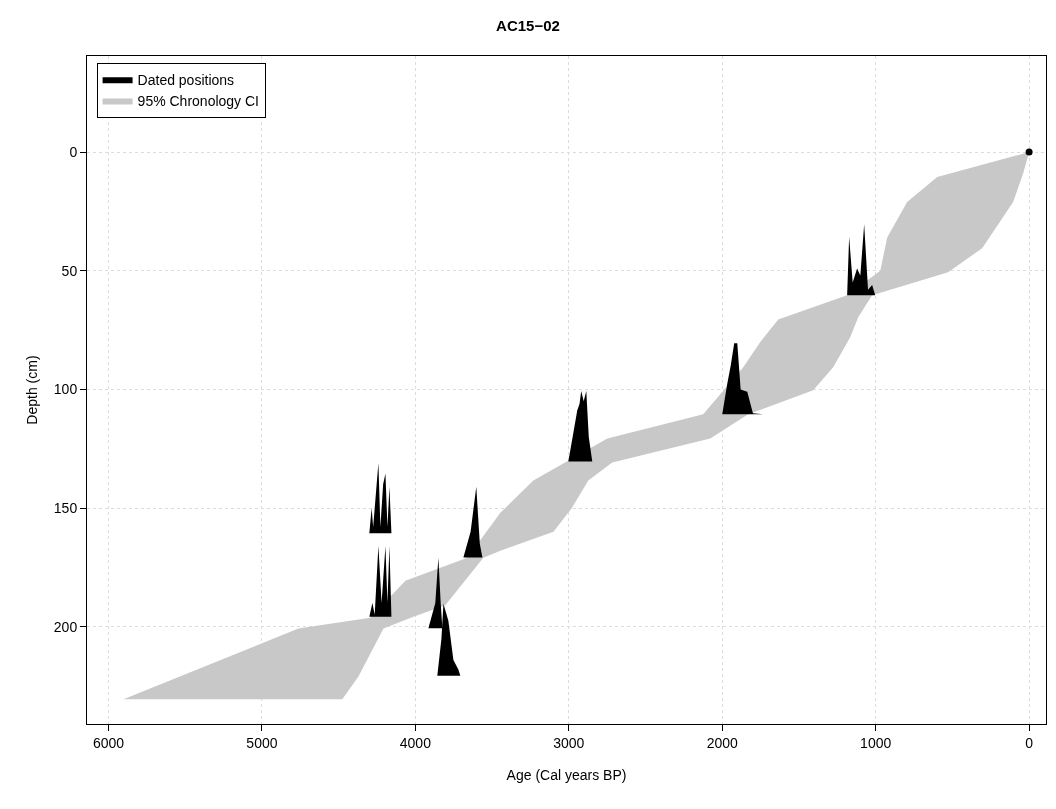 The height and width of the screenshot is (809, 1056). I want to click on y-axis-title: Depth (cm), so click(32, 390).